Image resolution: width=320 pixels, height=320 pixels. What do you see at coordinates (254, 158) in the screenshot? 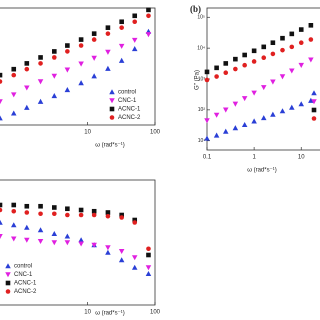
I see `x-tick-label: 1` at bounding box center [254, 158].